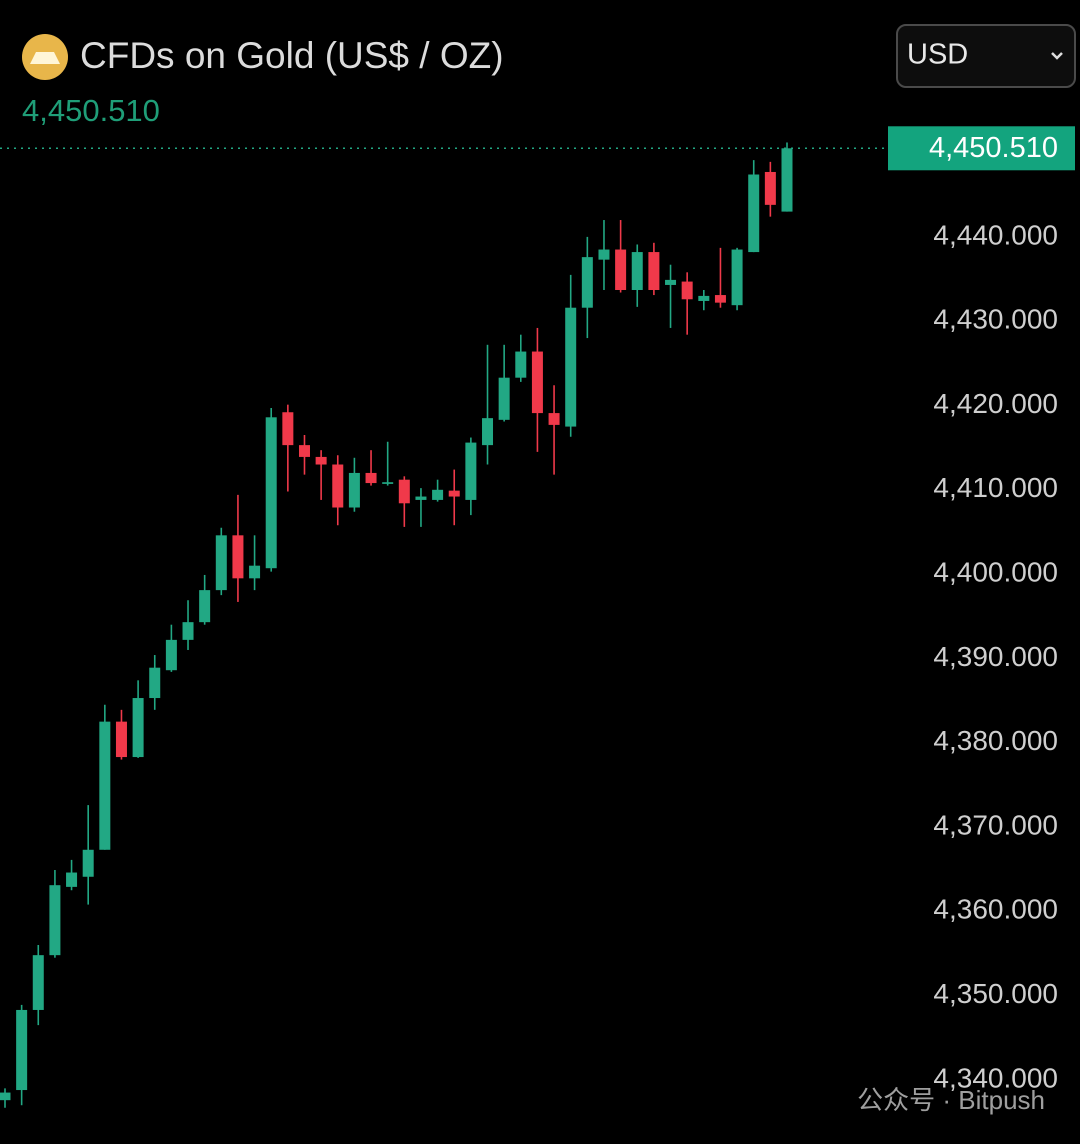 This screenshot has width=1080, height=1144. Describe the element at coordinates (995, 234) in the screenshot. I see `y-tick-label: 4,440.000` at that location.